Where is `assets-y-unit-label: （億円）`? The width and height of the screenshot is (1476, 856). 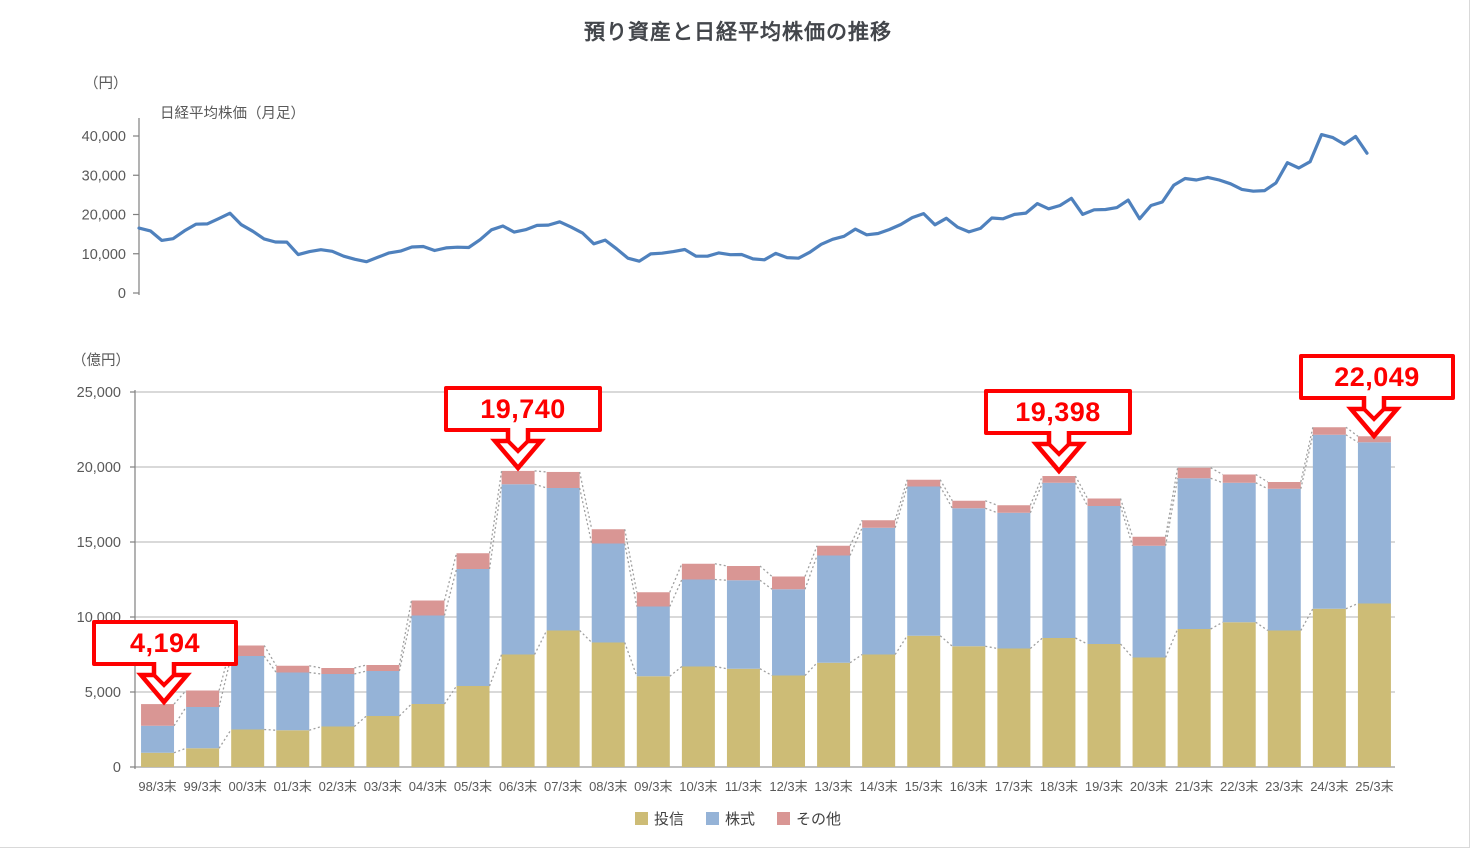 assets-y-unit-label: （億円） is located at coordinates (101, 361).